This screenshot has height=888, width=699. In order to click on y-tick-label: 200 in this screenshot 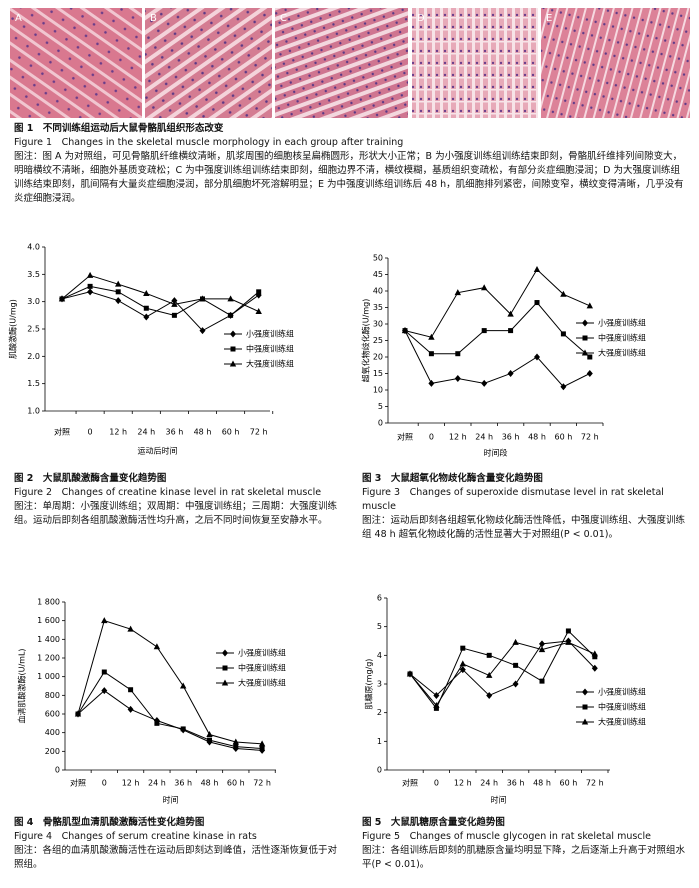, I will do `click(52, 751)`.